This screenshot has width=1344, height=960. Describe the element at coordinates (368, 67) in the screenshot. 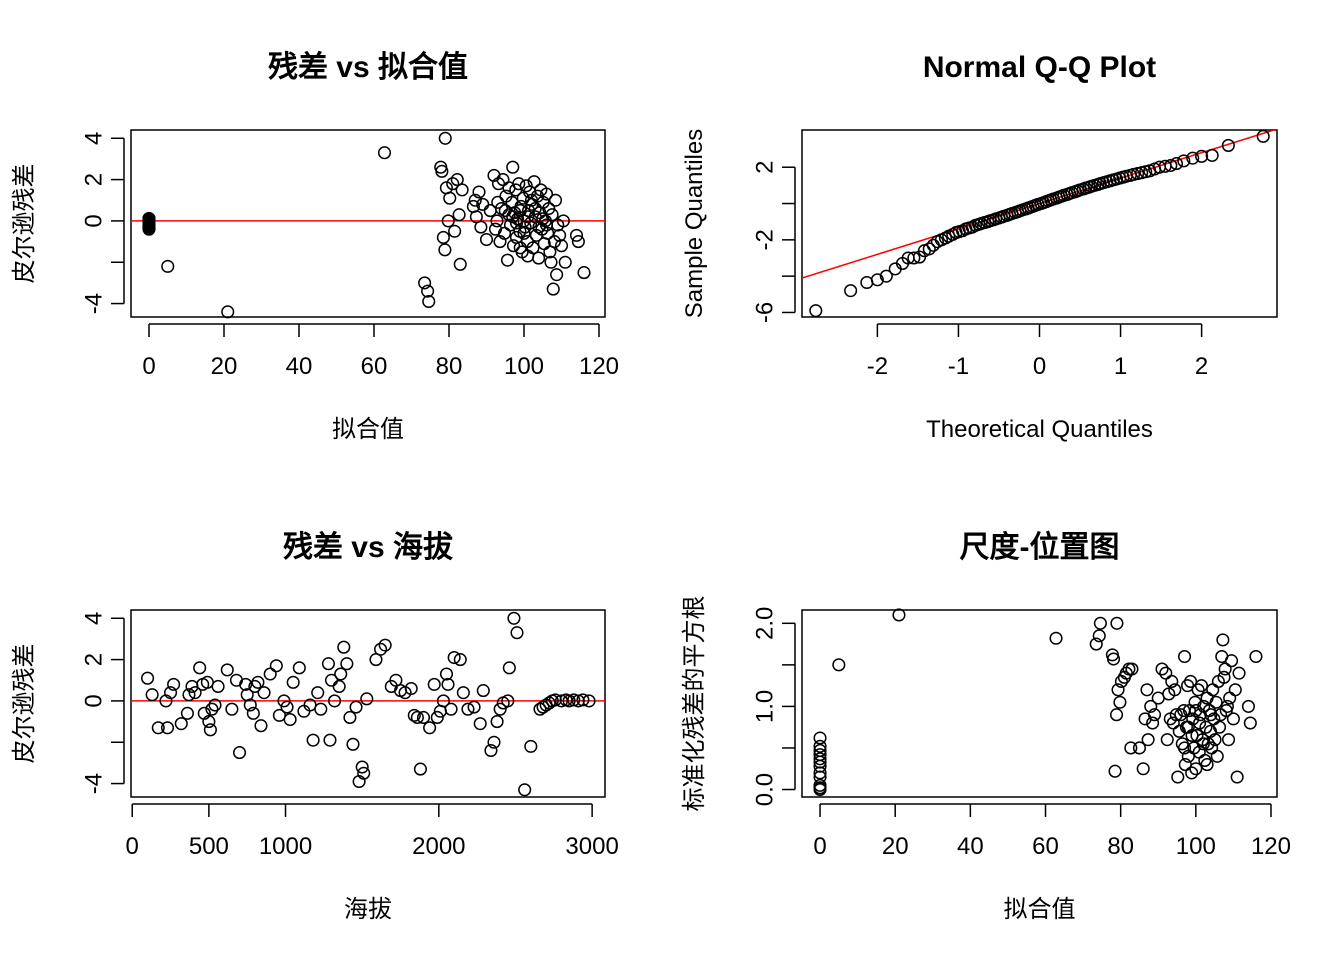

I see `plot-title: 残差 vs 拟合值` at that location.